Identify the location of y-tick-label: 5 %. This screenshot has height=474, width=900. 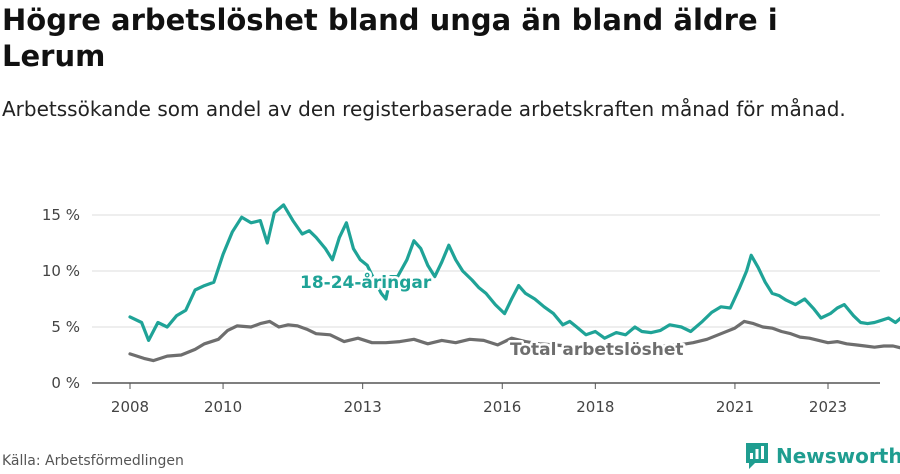
(65, 327).